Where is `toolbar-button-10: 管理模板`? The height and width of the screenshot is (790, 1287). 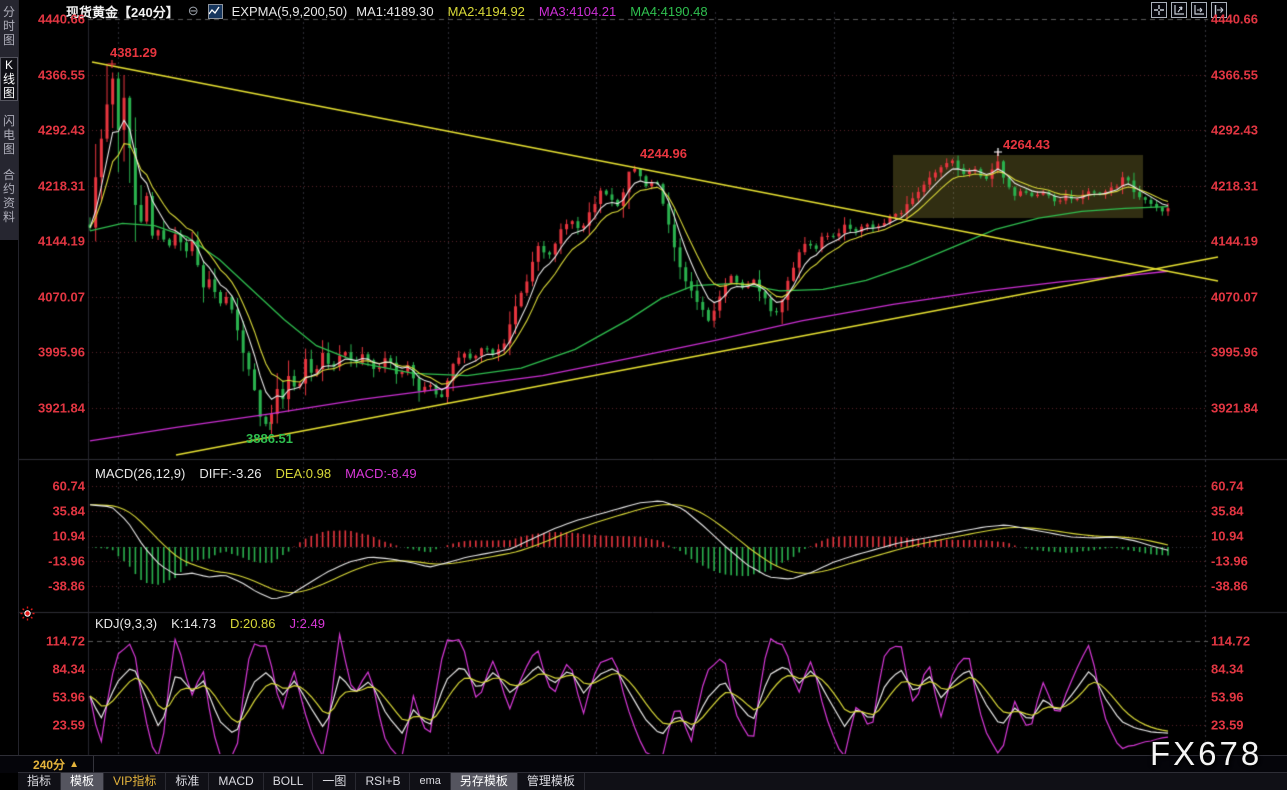
toolbar-button-10: 管理模板 is located at coordinates (551, 781).